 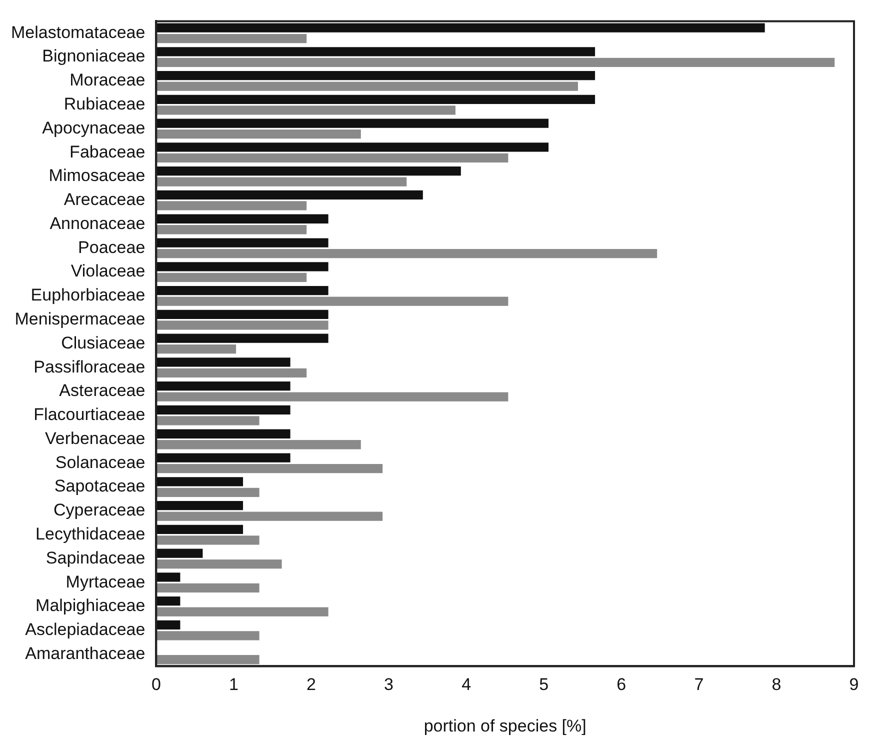 I want to click on x-tick-label: 3, so click(x=389, y=684).